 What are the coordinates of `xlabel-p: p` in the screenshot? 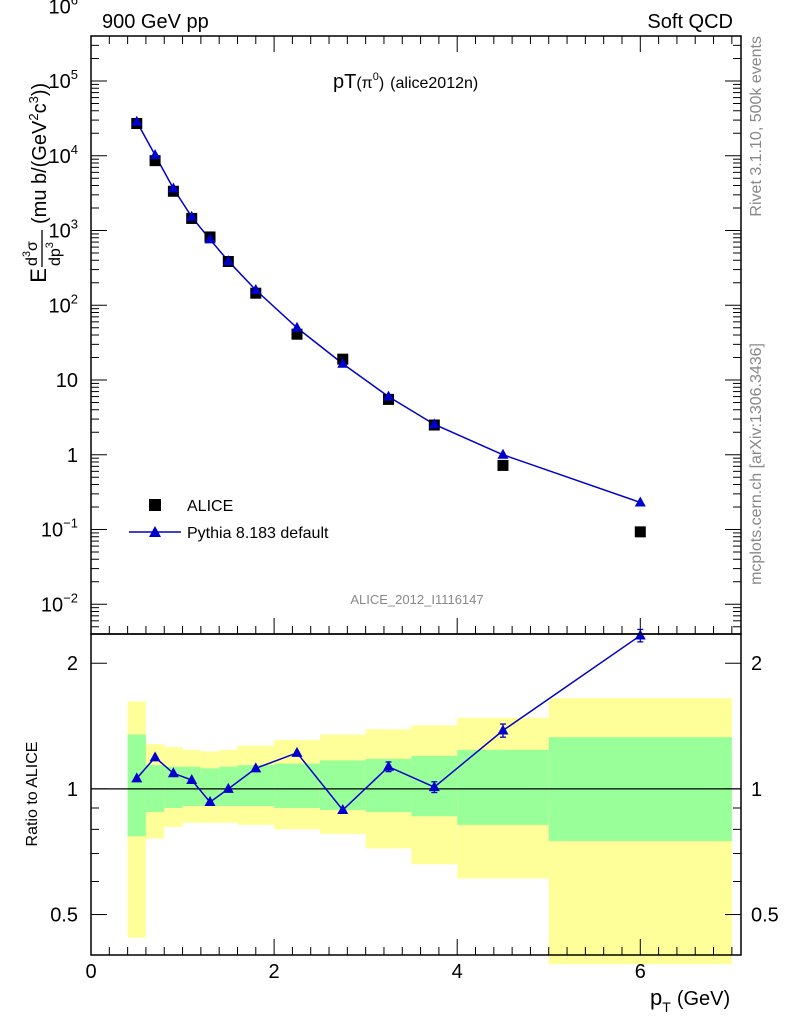 It's located at (656, 997).